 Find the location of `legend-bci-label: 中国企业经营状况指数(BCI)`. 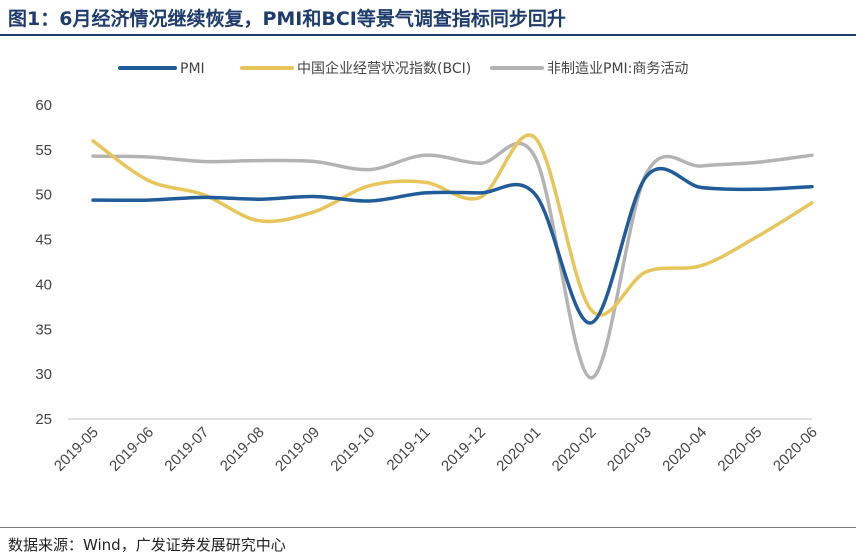

legend-bci-label: 中国企业经营状况指数(BCI) is located at coordinates (384, 68).